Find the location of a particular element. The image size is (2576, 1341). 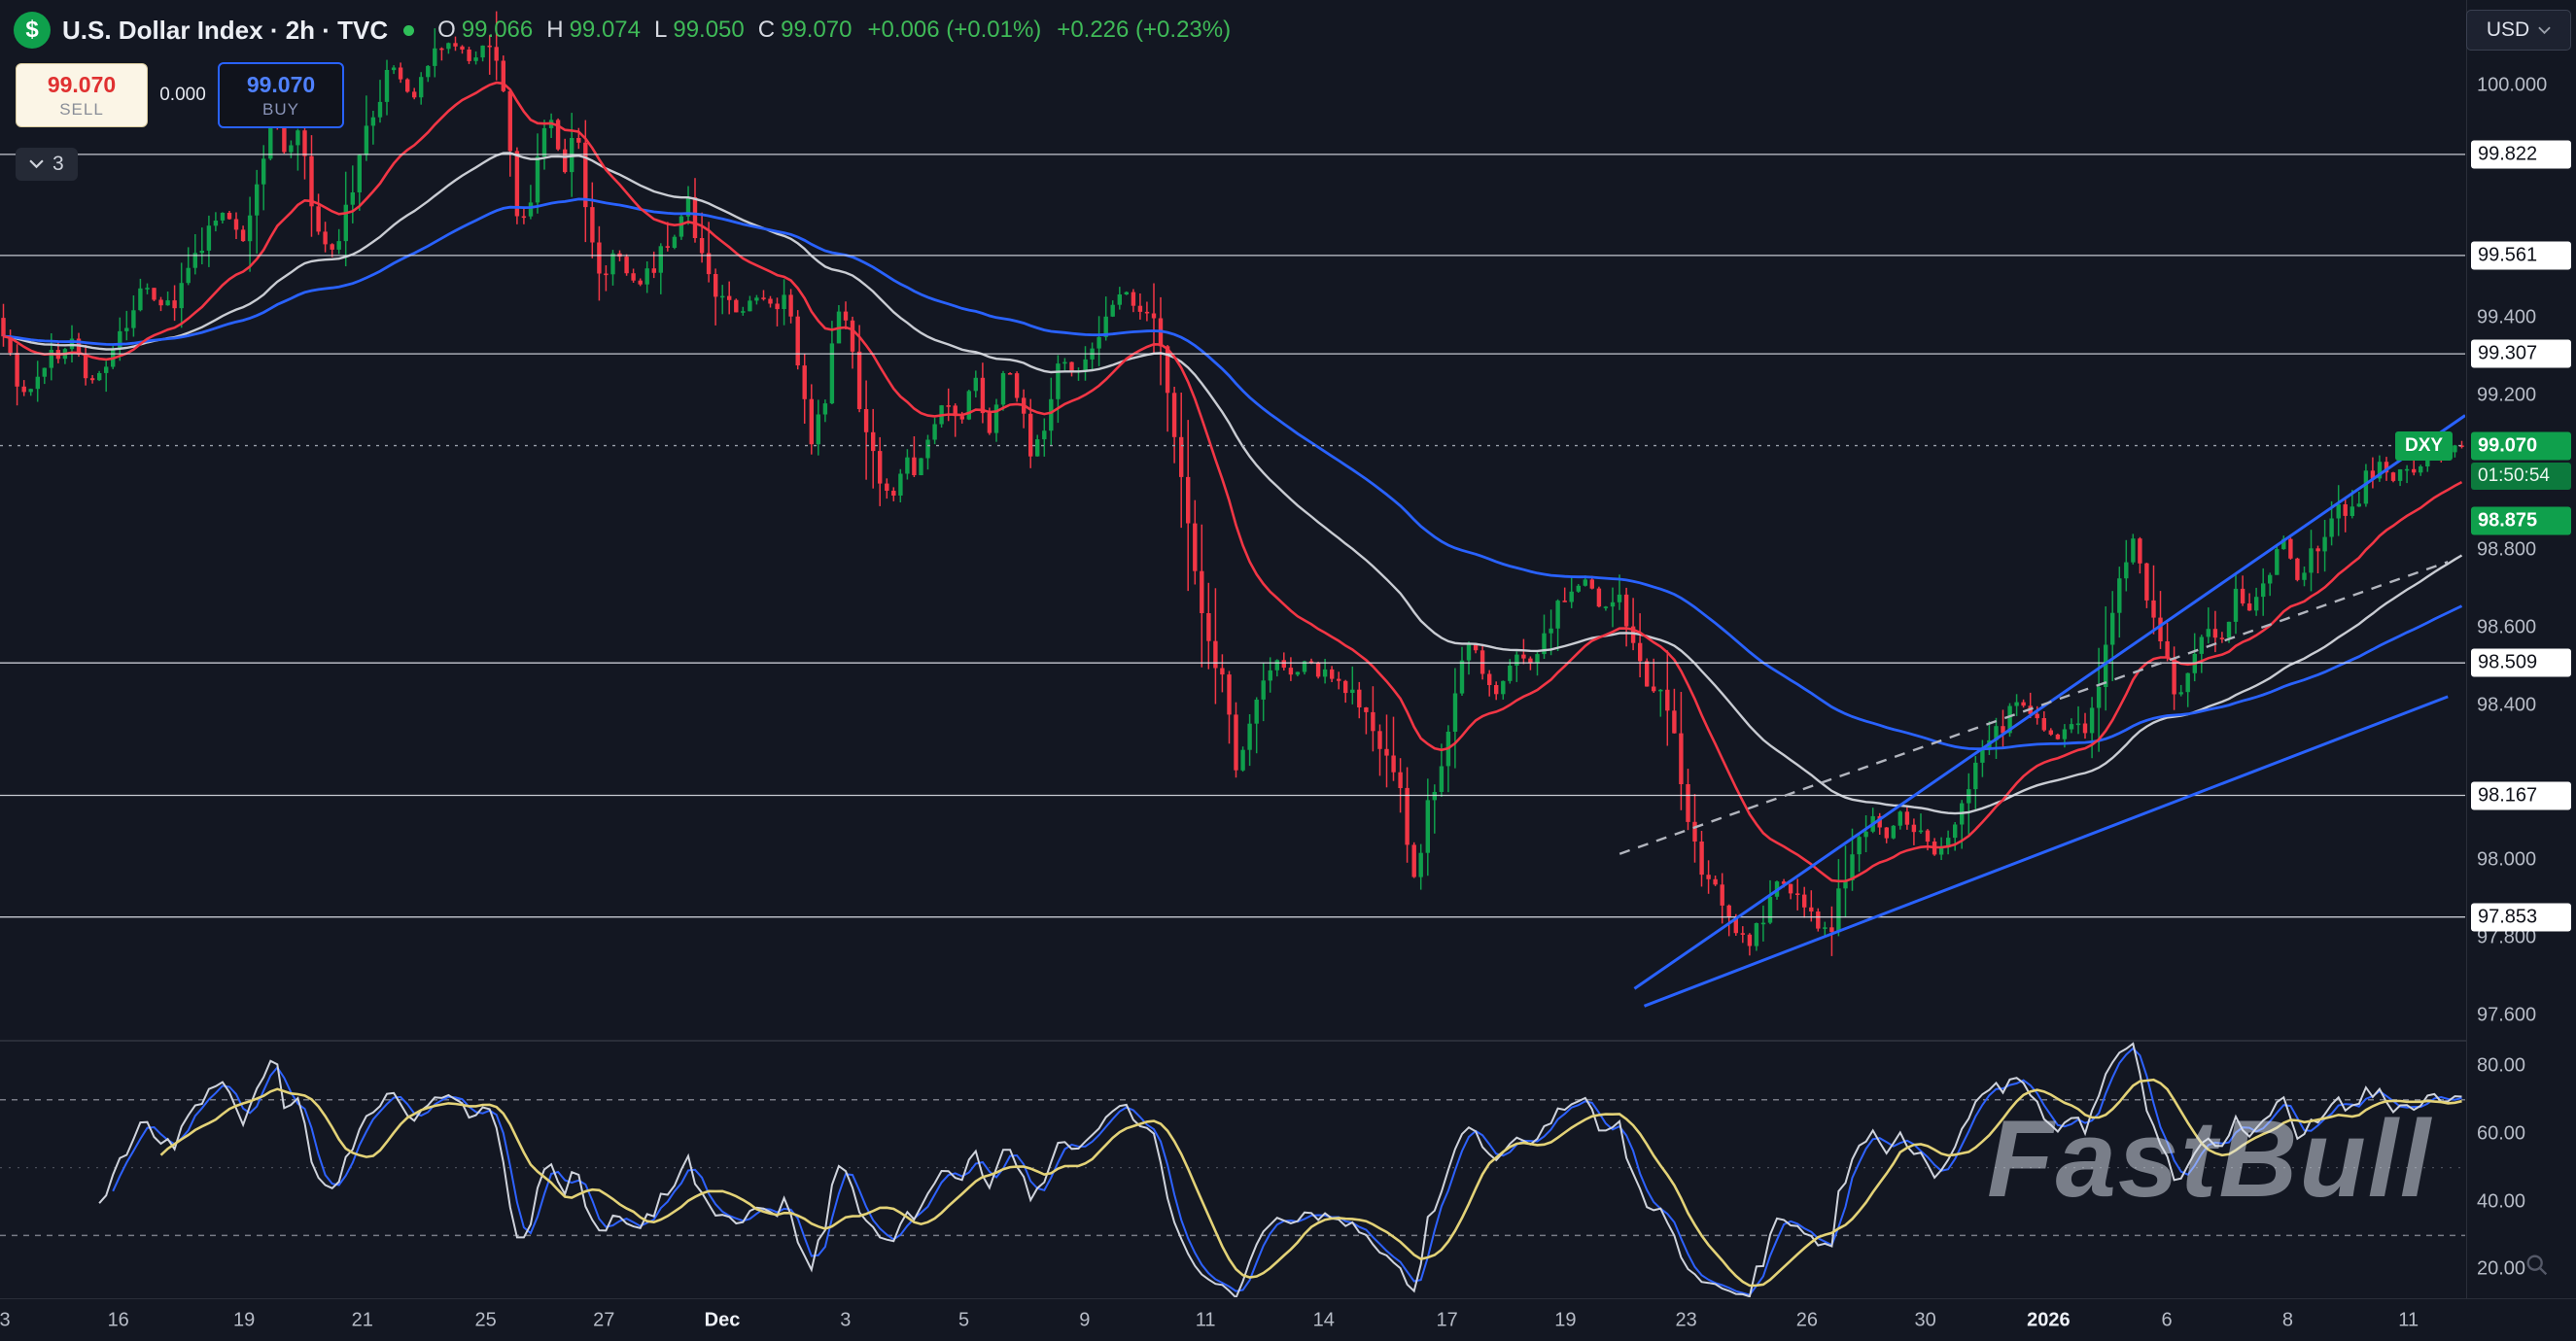

symbol-price-tag: DXY is located at coordinates (2424, 446).